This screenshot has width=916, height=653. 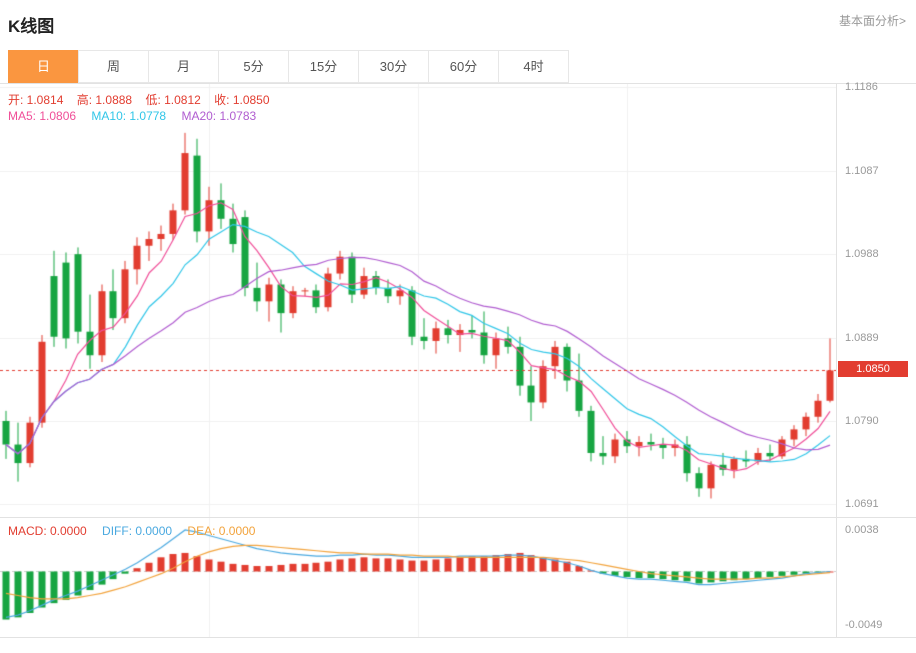 What do you see at coordinates (458, 83) in the screenshot?
I see `chart-top-border` at bounding box center [458, 83].